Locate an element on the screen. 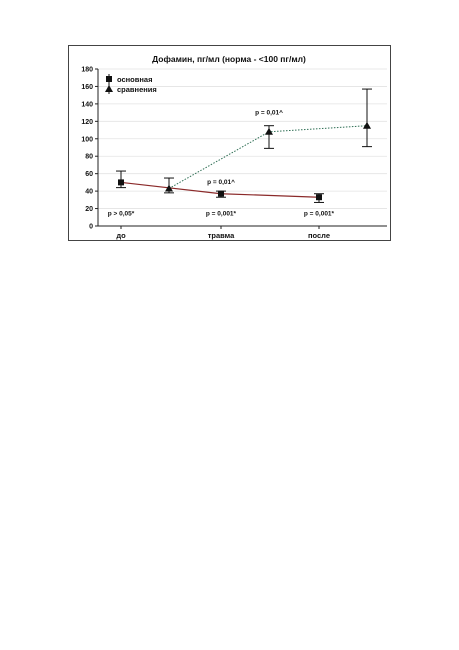 The height and width of the screenshot is (650, 459). y-tick-label: 60 is located at coordinates (89, 174).